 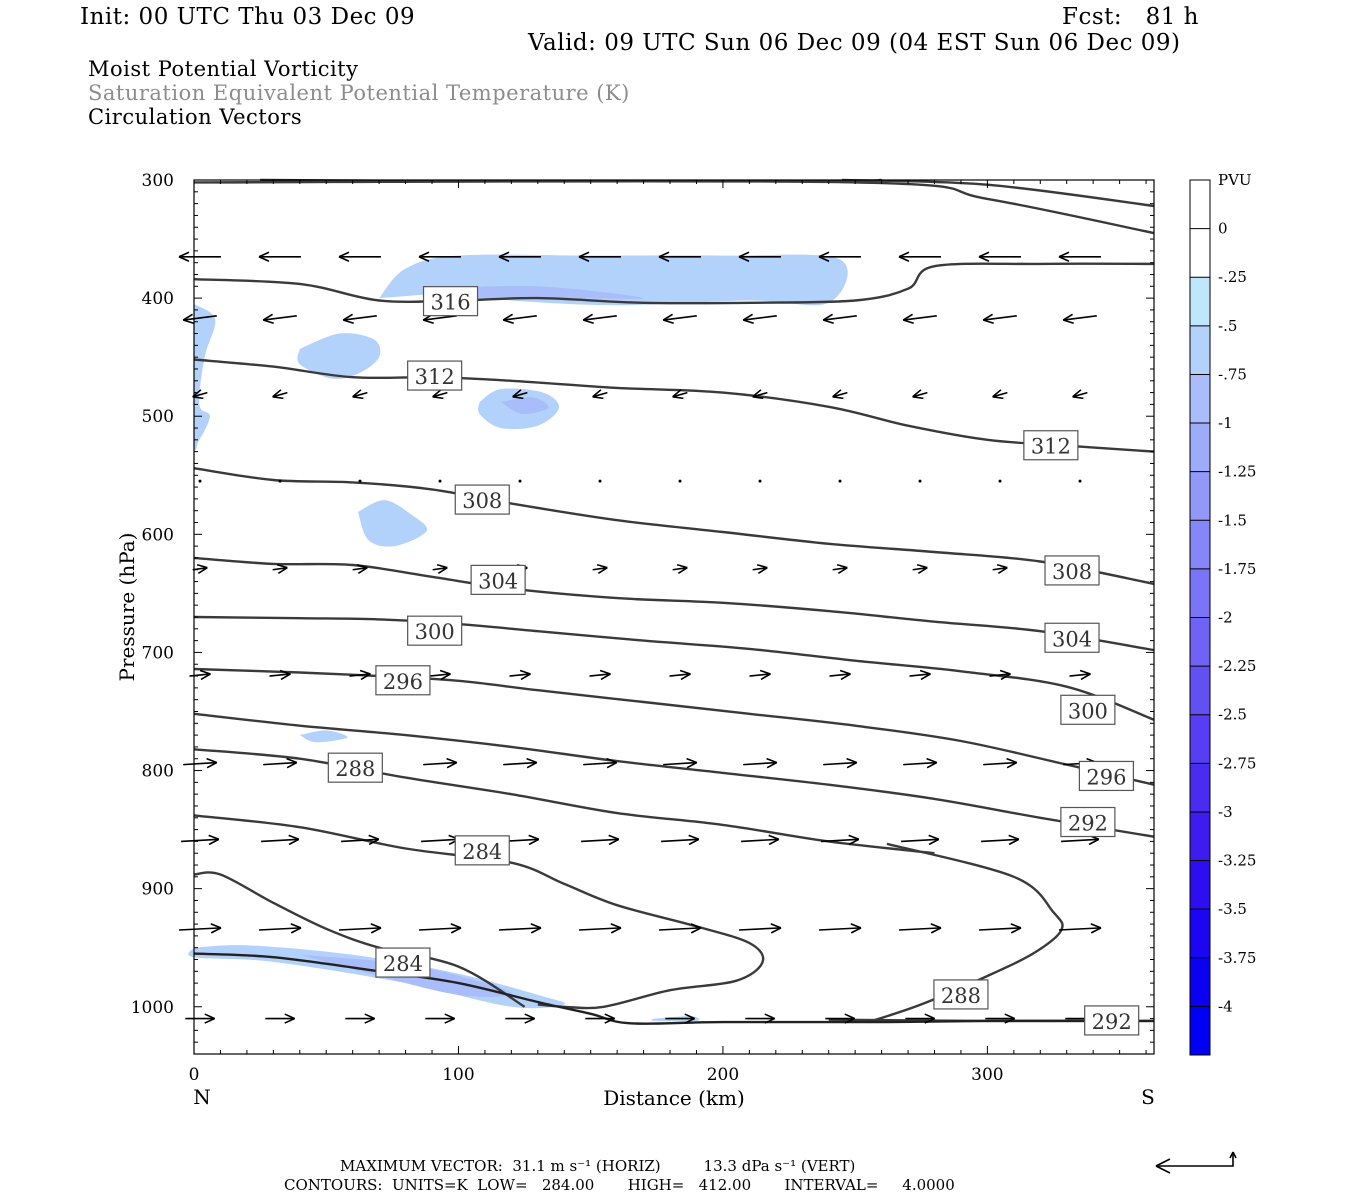 What do you see at coordinates (158, 181) in the screenshot?
I see `y-tick-label: 300` at bounding box center [158, 181].